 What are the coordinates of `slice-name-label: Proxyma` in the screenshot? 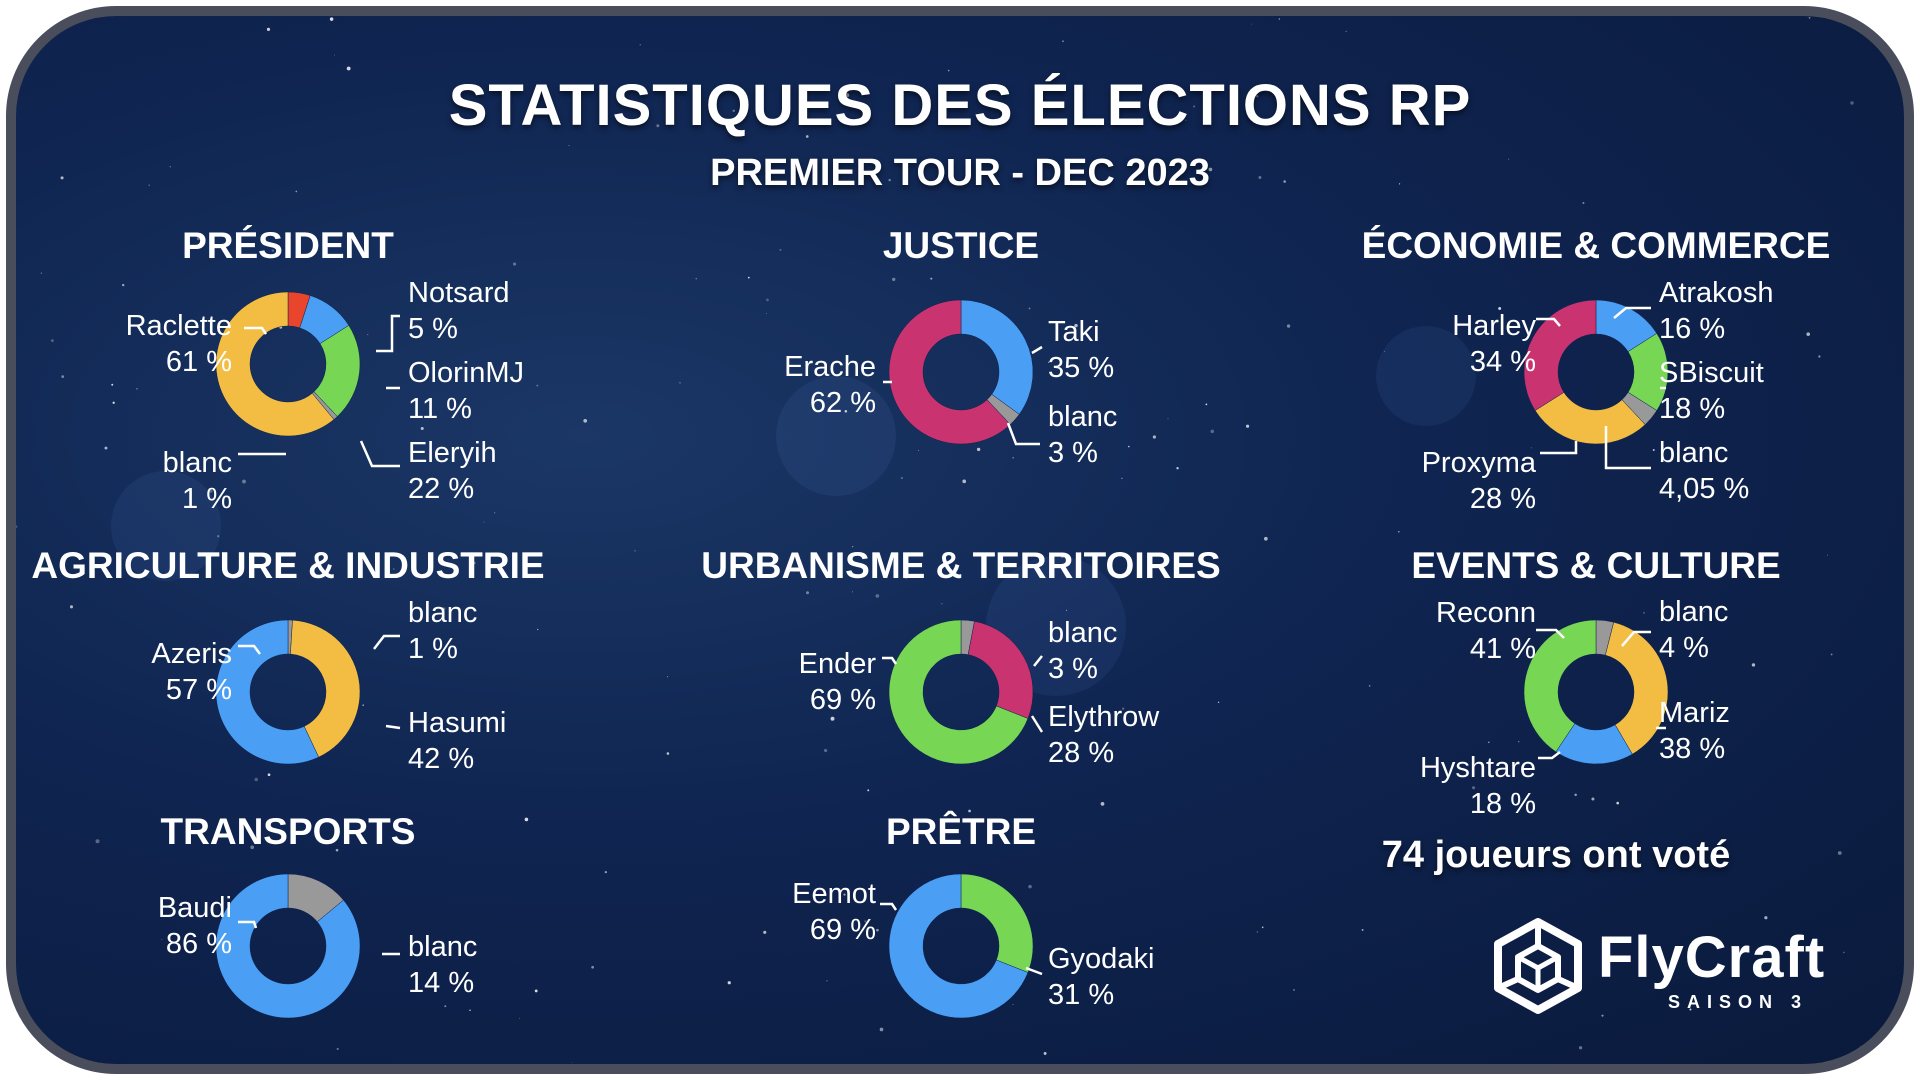 It's located at (1479, 463).